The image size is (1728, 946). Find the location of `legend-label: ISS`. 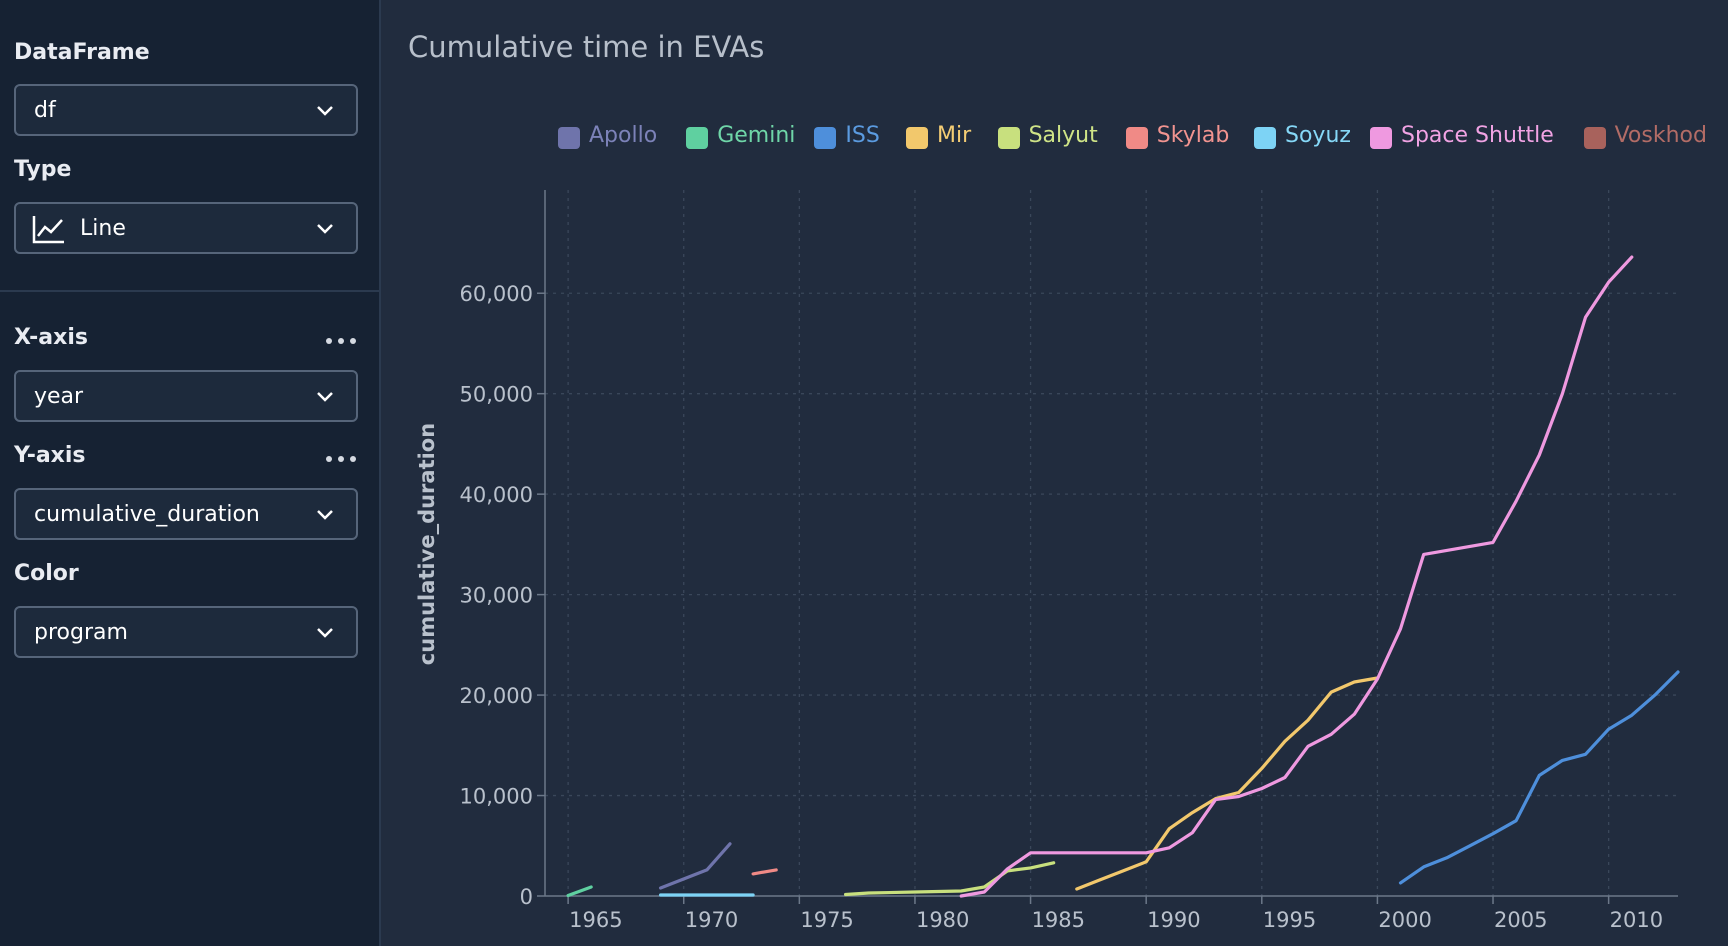

legend-label: ISS is located at coordinates (862, 135).